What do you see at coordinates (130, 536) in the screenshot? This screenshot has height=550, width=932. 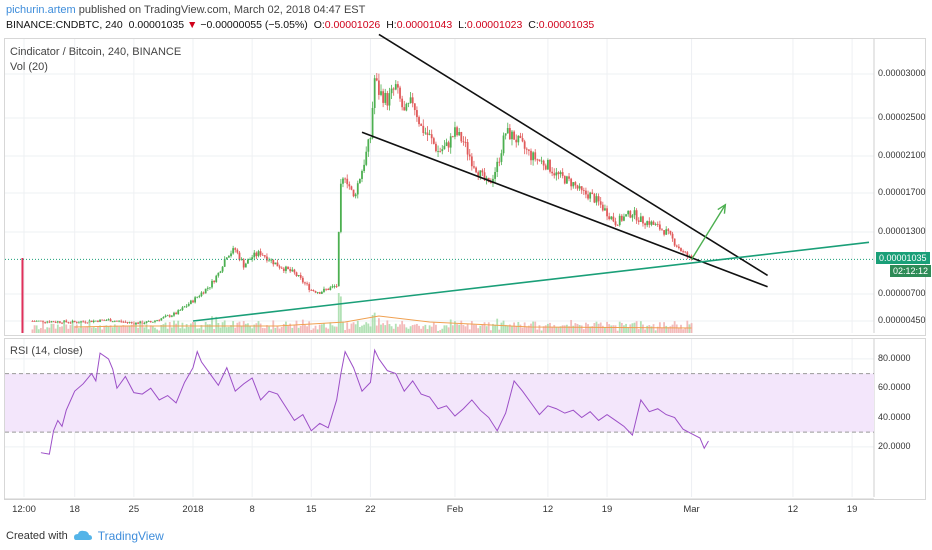 I see `tradingview-brand-link: TradingView` at bounding box center [130, 536].